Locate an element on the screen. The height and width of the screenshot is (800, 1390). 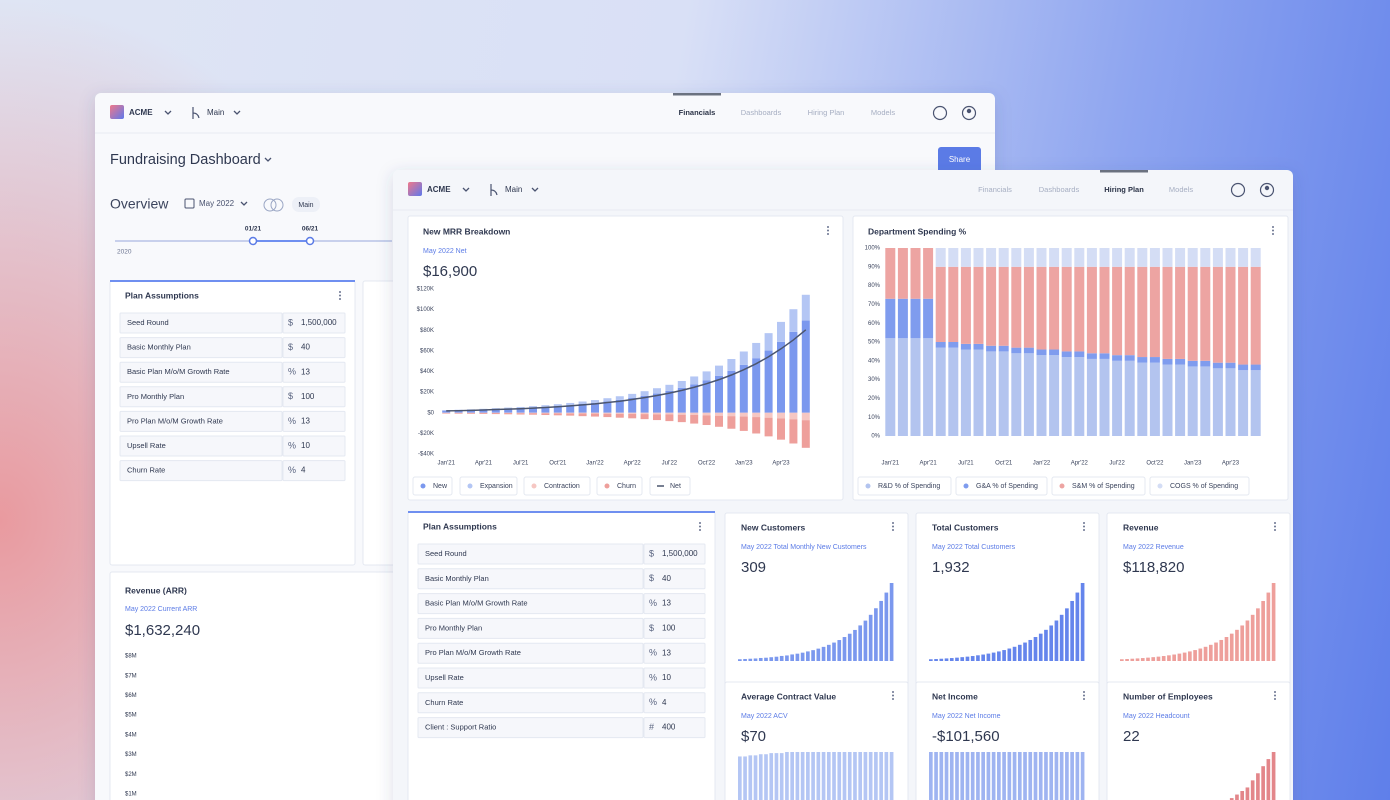
legend-label: Contraction is located at coordinates (562, 486).